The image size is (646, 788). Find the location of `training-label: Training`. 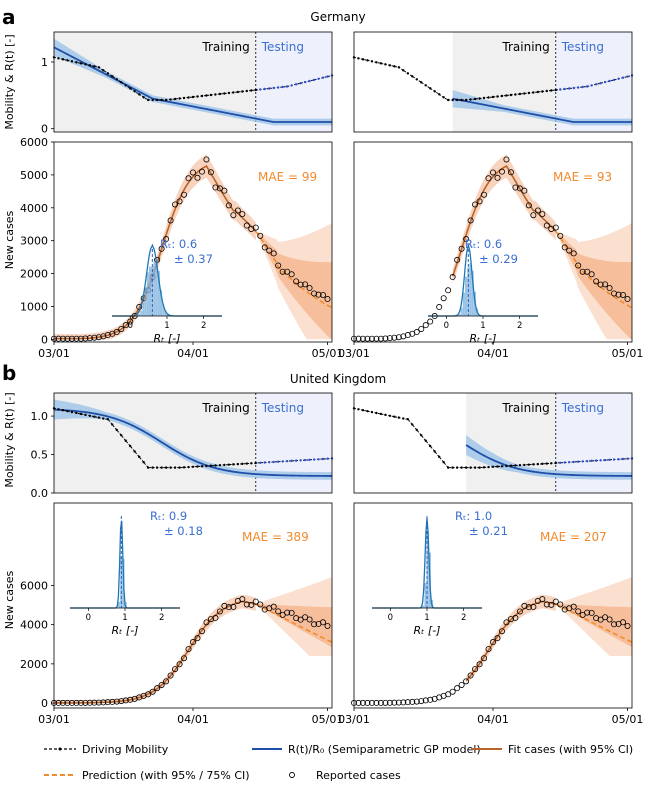

training-label: Training is located at coordinates (525, 408).